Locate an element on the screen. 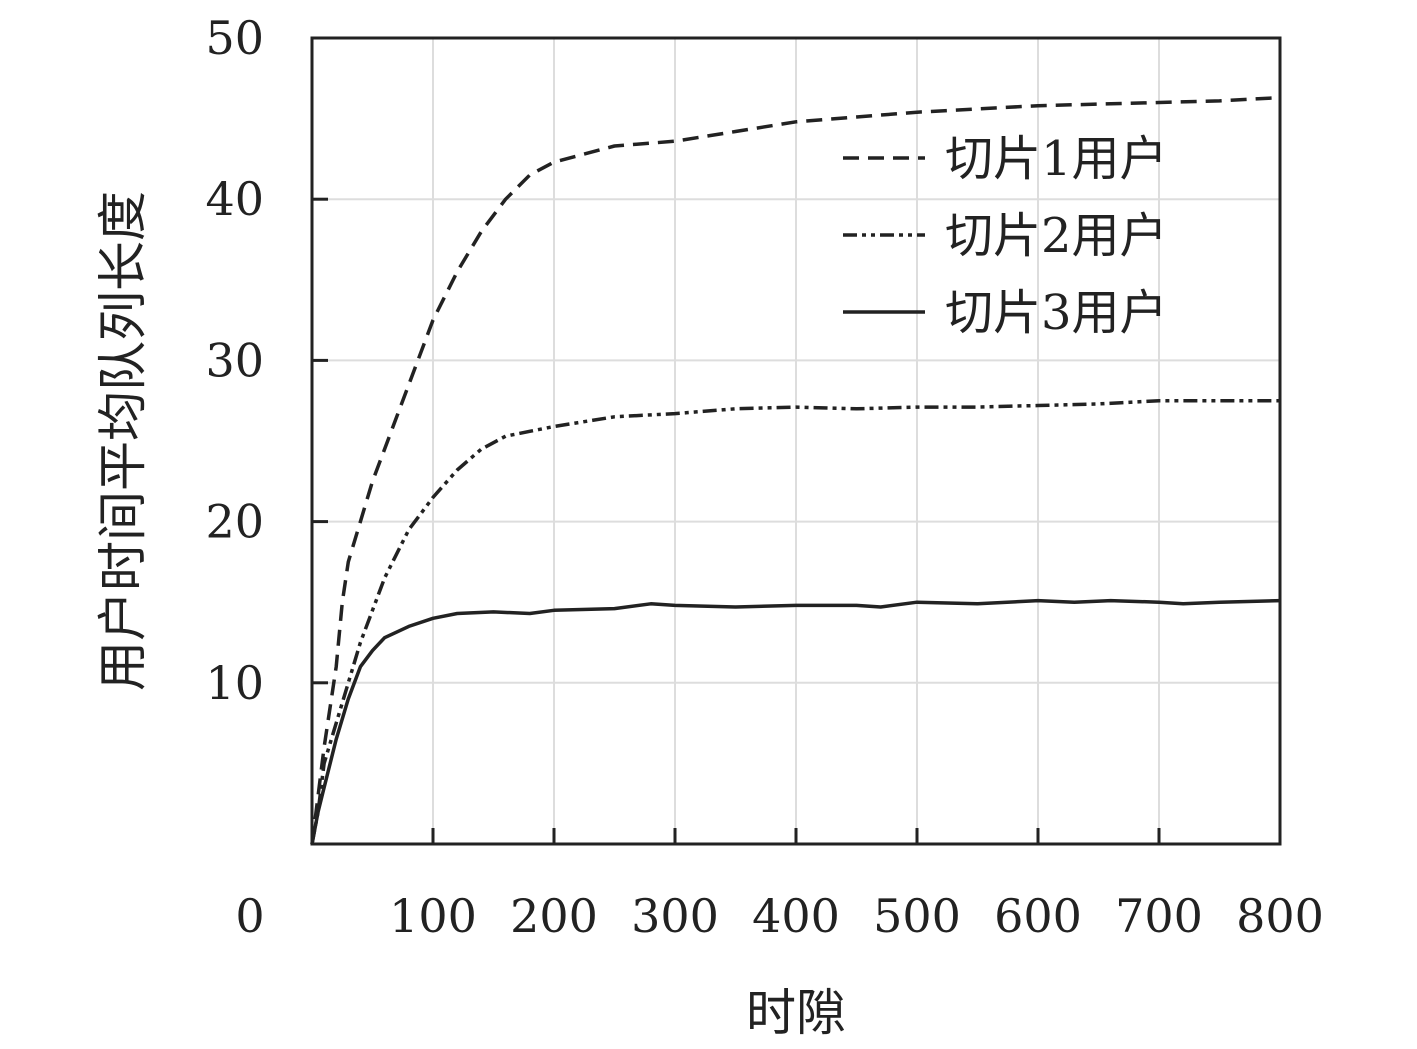  x-tick-label: 700 is located at coordinates (1159, 916).